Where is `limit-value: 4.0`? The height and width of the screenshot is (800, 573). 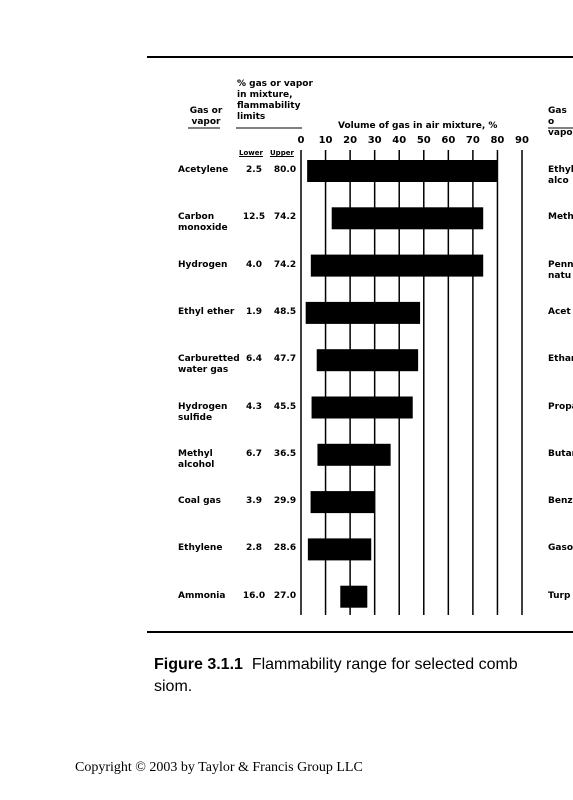 limit-value: 4.0 is located at coordinates (254, 264).